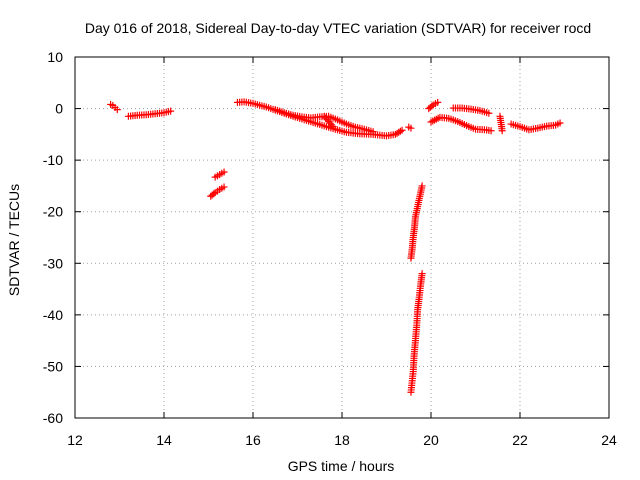 The image size is (640, 480). What do you see at coordinates (471, 110) in the screenshot?
I see `series-arc-m` at bounding box center [471, 110].